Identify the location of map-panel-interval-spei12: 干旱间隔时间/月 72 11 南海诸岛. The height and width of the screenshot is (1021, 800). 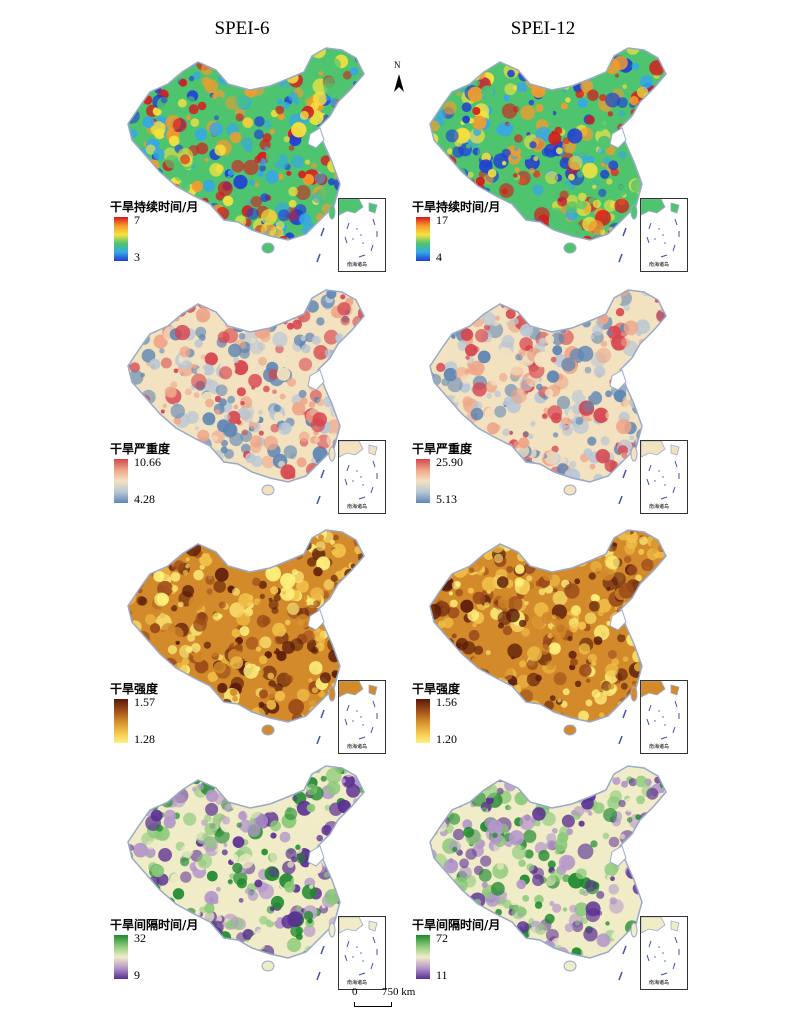
(562, 878).